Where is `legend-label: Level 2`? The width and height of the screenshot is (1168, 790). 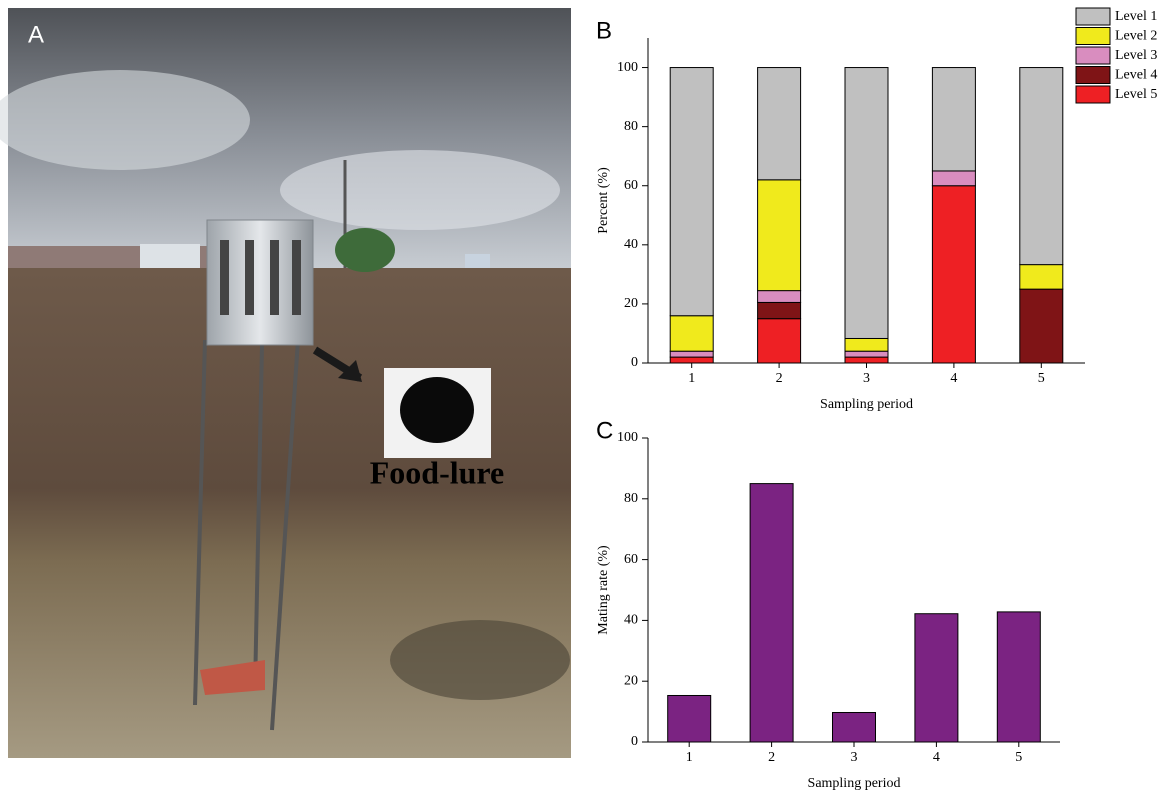
legend-label: Level 2 is located at coordinates (1136, 36).